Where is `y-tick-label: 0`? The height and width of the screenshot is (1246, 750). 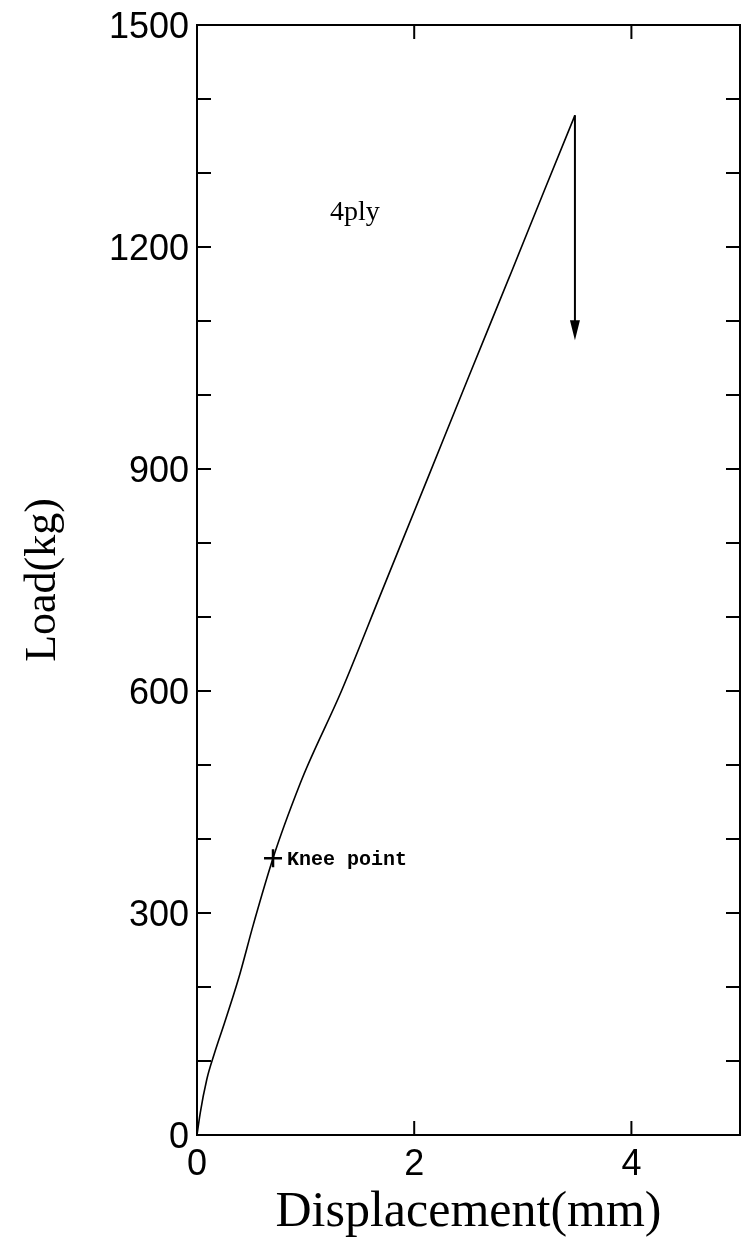 y-tick-label: 0 is located at coordinates (178, 1135).